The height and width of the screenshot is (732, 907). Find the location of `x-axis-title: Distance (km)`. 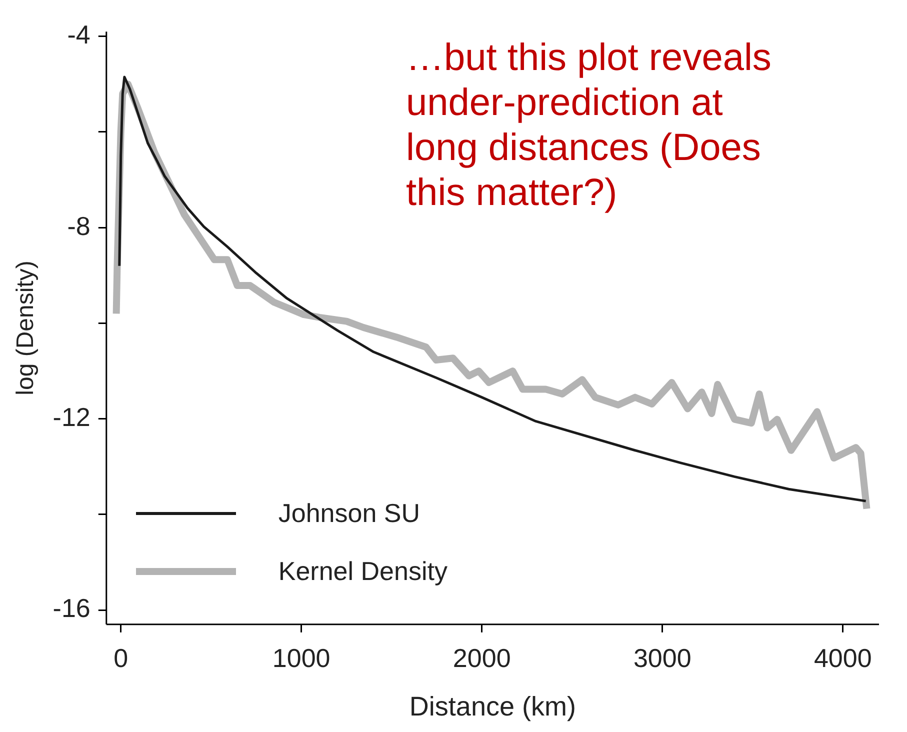

x-axis-title: Distance (km) is located at coordinates (492, 706).